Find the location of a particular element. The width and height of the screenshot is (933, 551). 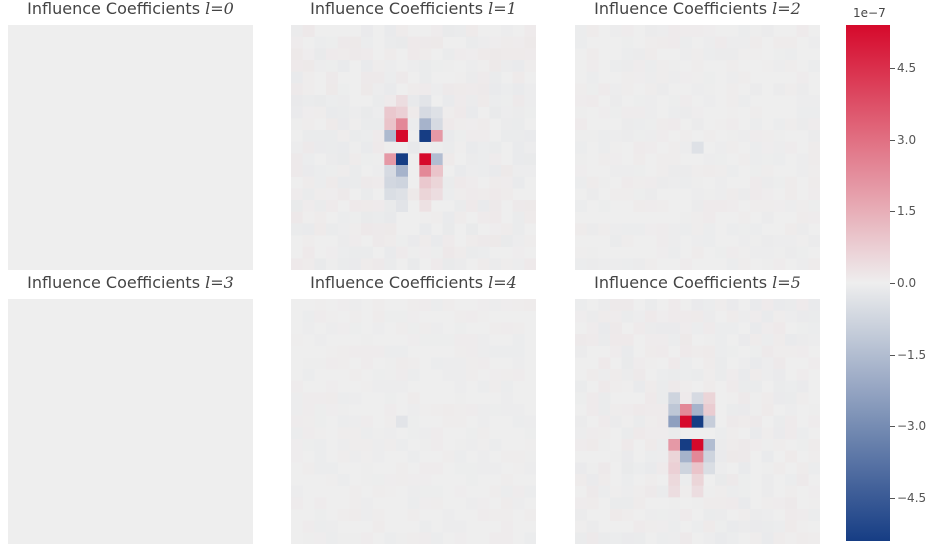

colorbar-tick-label: 1.5 is located at coordinates (907, 211).